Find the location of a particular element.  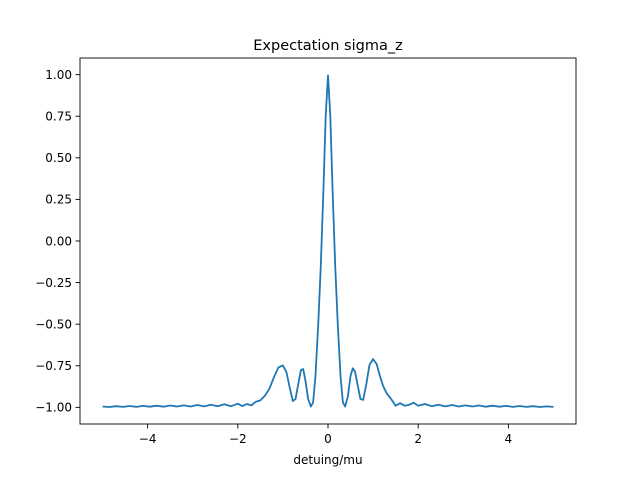

y-axis-ticks: 1.00 0.75 0.50 0.25 0.00 −0.25 −0.50 −0.75 −1.00 is located at coordinates (57, 241).